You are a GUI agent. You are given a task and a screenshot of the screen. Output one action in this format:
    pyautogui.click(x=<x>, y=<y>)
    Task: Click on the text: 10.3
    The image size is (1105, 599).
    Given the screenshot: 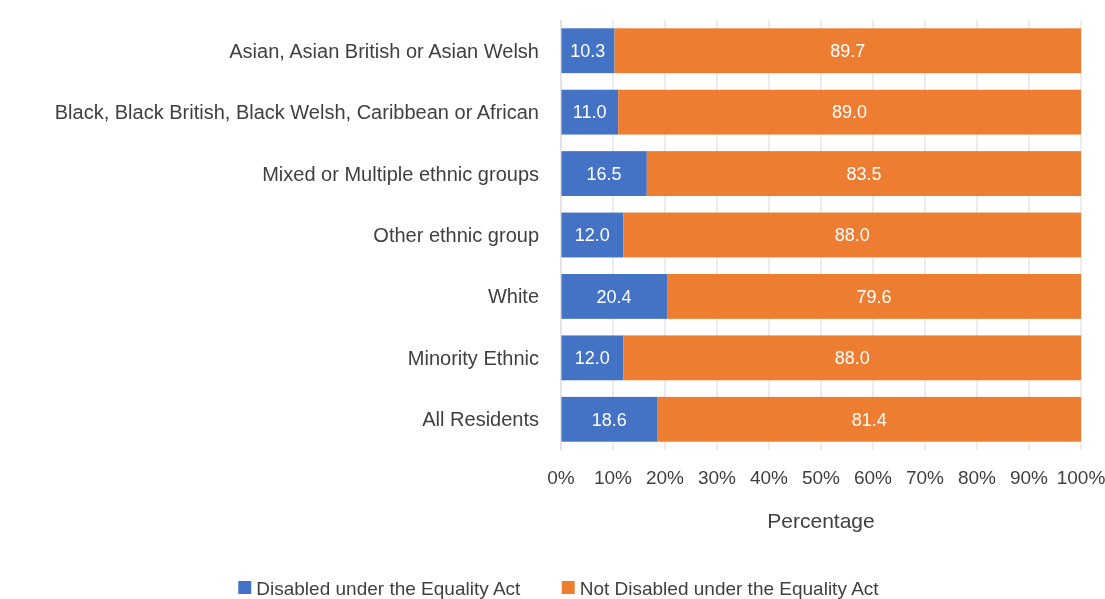 What is the action you would take?
    pyautogui.click(x=588, y=51)
    